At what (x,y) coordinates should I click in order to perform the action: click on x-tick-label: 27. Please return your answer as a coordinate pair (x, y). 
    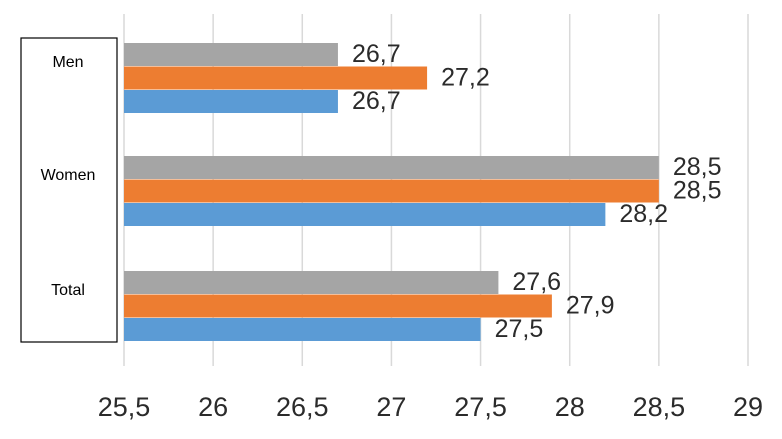
    Looking at the image, I should click on (391, 407).